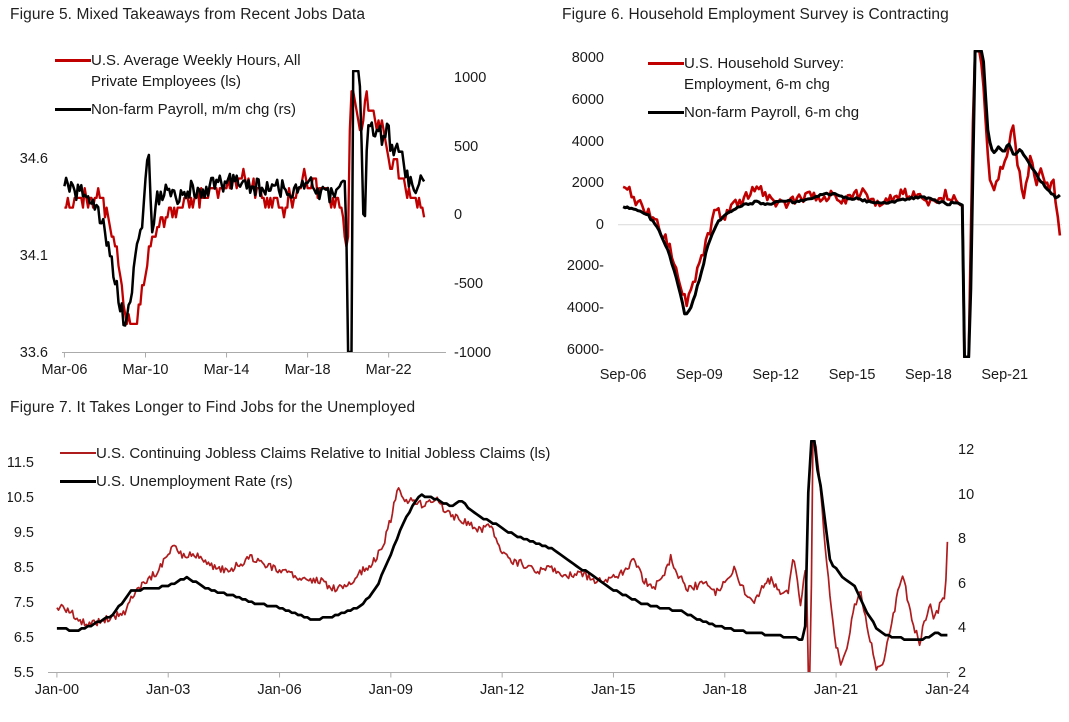 The image size is (1069, 722). Describe the element at coordinates (585, 308) in the screenshot. I see `fig6-left-axis-label: -4000` at that location.